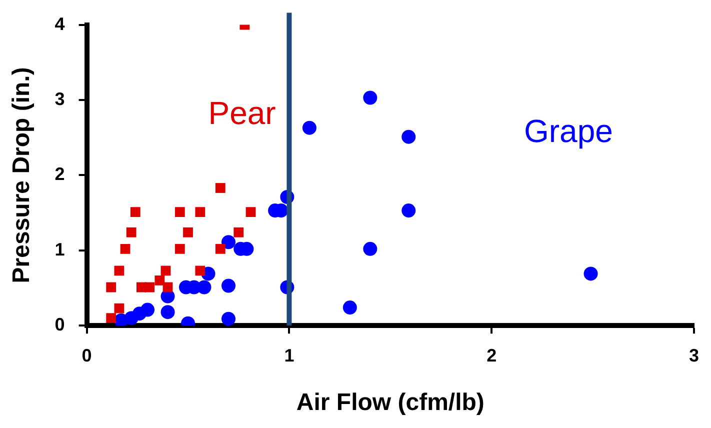 The width and height of the screenshot is (711, 428). Describe the element at coordinates (59, 324) in the screenshot. I see `y-tick-label: 0` at that location.